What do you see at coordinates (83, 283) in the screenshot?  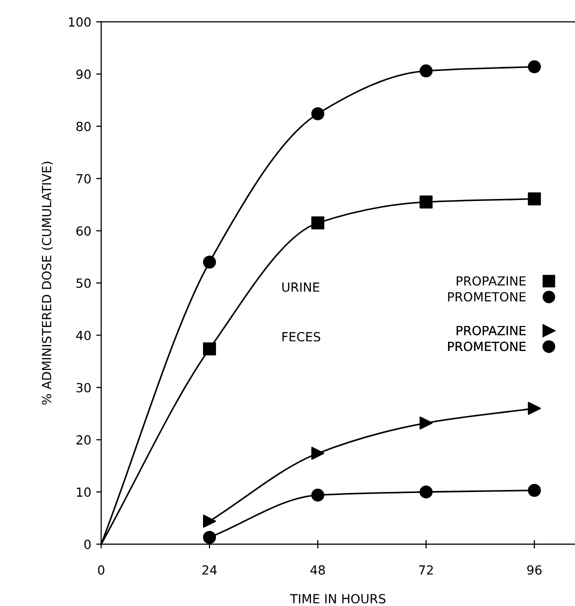 I see `y-tick-label: 50` at bounding box center [83, 283].